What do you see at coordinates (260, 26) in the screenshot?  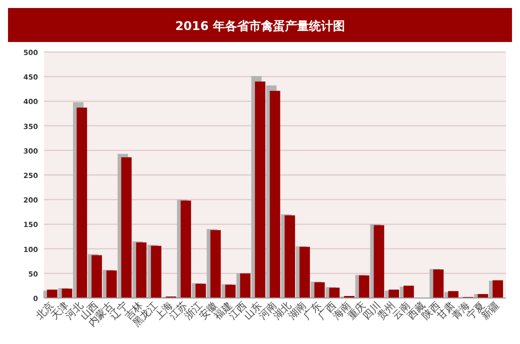 I see `chart-title: 2016 年各省市禽蛋产量统计图` at bounding box center [260, 26].